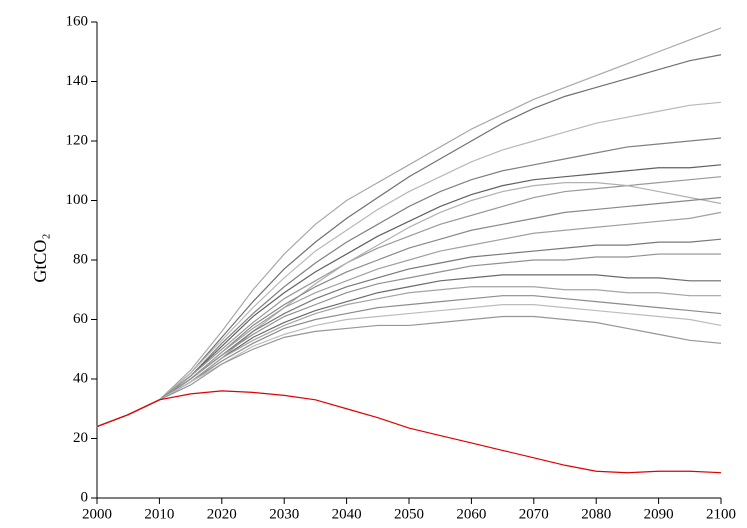  Describe the element at coordinates (97, 514) in the screenshot. I see `x-tick-label: 2000` at that location.